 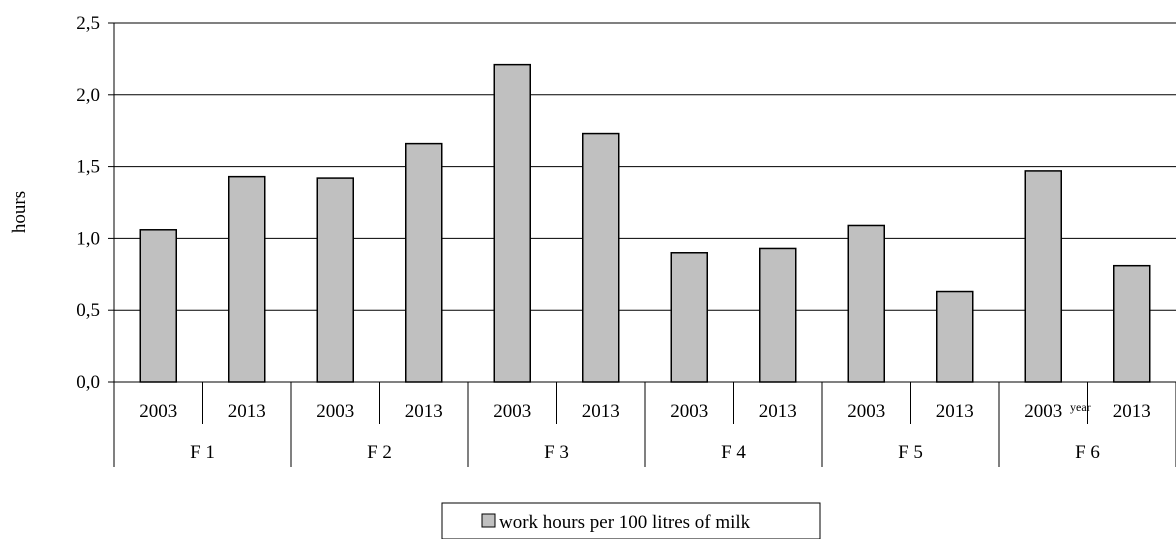 What do you see at coordinates (910, 452) in the screenshot?
I see `x-group-label: F 5` at bounding box center [910, 452].